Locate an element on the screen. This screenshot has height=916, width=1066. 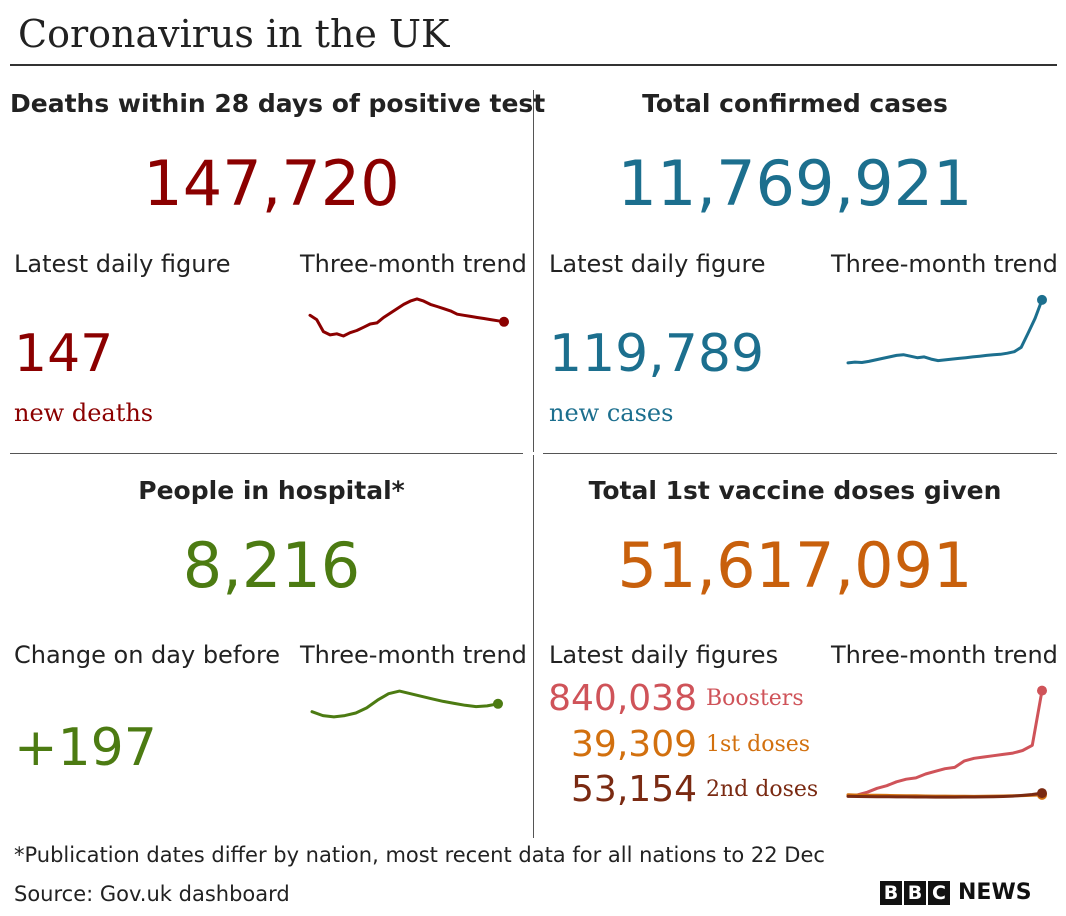
vaccine-trend-chart is located at coordinates (946, 742).